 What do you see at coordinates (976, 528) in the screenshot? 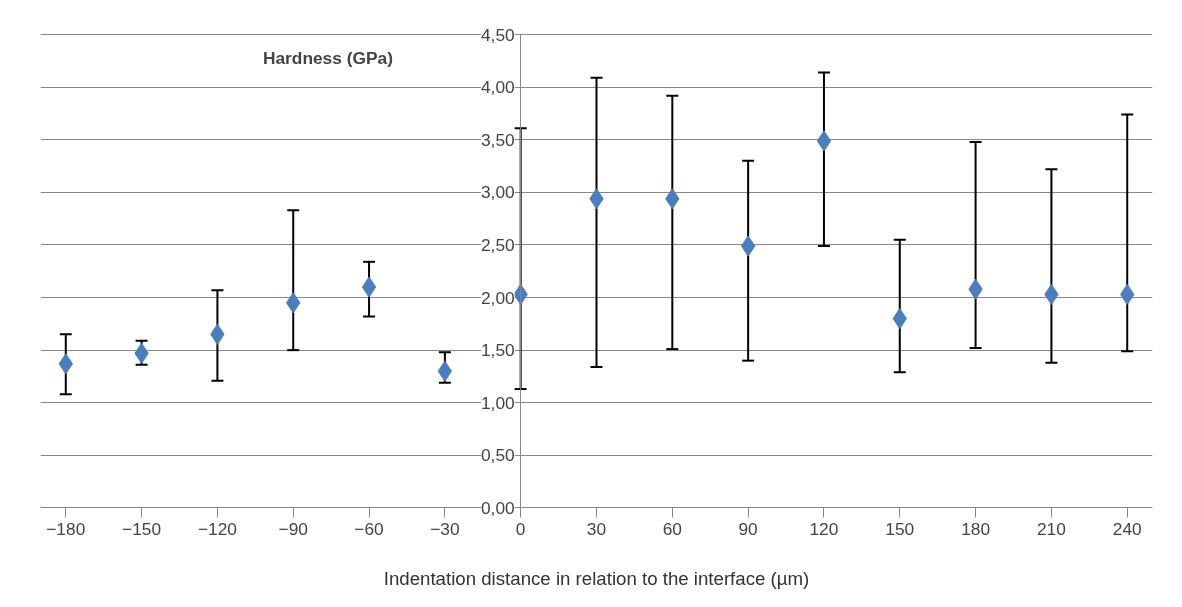
I see `x-tick-label: 180` at bounding box center [976, 528].